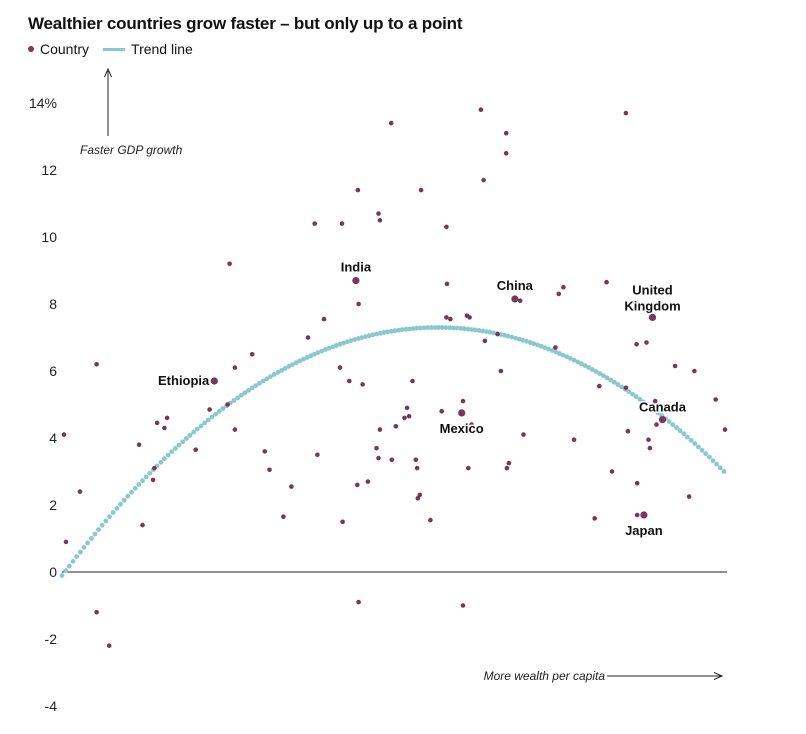 The image size is (806, 734). I want to click on y-tick-label: 4, so click(53, 438).